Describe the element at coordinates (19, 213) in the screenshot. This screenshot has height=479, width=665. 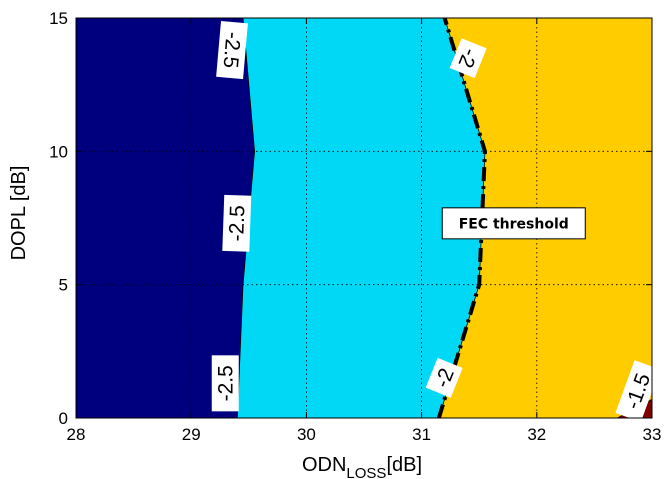
I see `y-axis-label: DOPL [dB]` at that location.